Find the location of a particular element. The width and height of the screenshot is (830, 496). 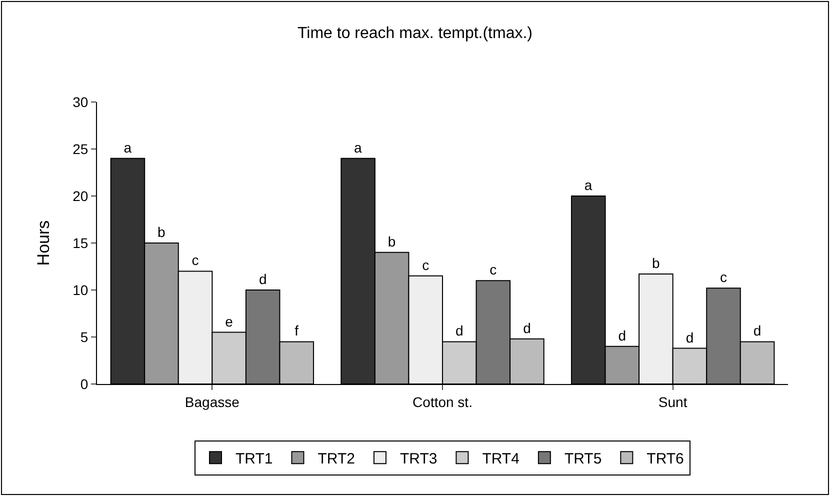

legend-label: TRT3 is located at coordinates (419, 459).